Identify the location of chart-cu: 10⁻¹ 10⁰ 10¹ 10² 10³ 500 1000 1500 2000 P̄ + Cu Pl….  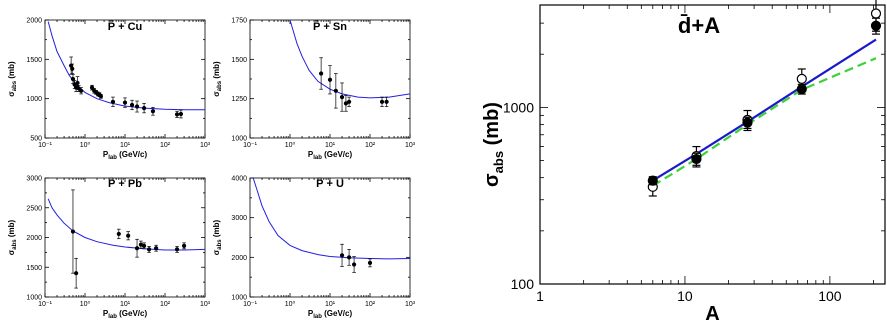
(109, 90).